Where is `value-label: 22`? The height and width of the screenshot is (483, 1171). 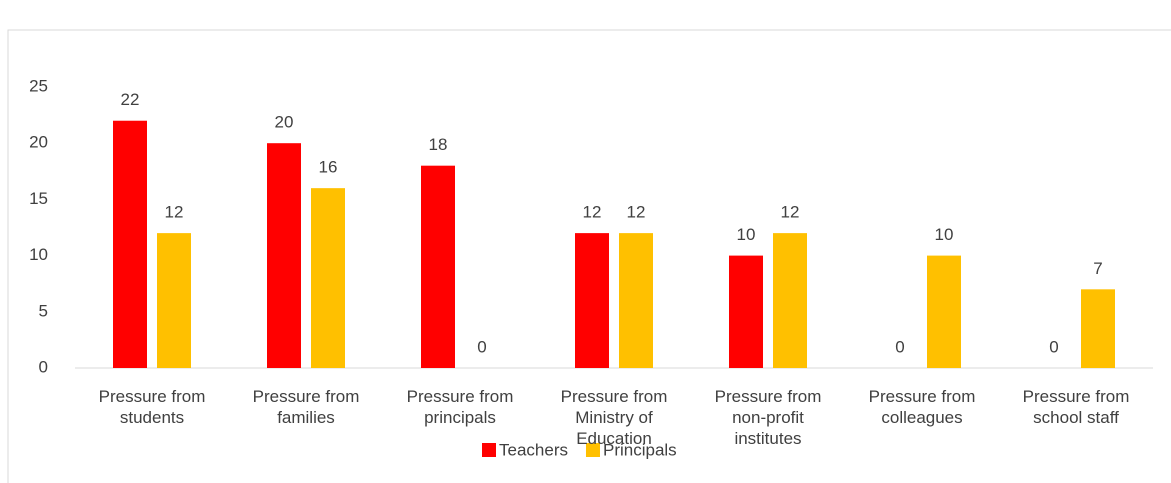 value-label: 22 is located at coordinates (130, 99).